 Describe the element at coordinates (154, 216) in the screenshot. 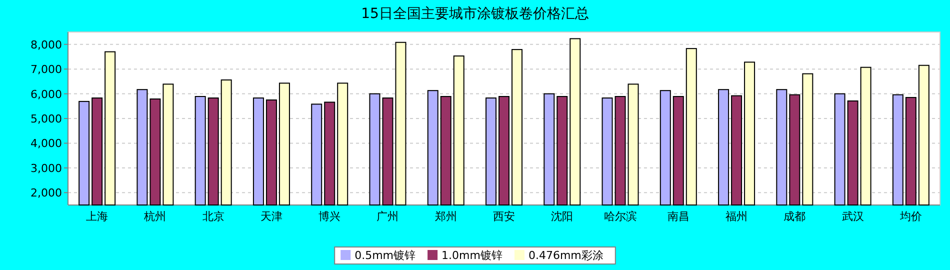

I see `x-tick-label: 杭州` at that location.